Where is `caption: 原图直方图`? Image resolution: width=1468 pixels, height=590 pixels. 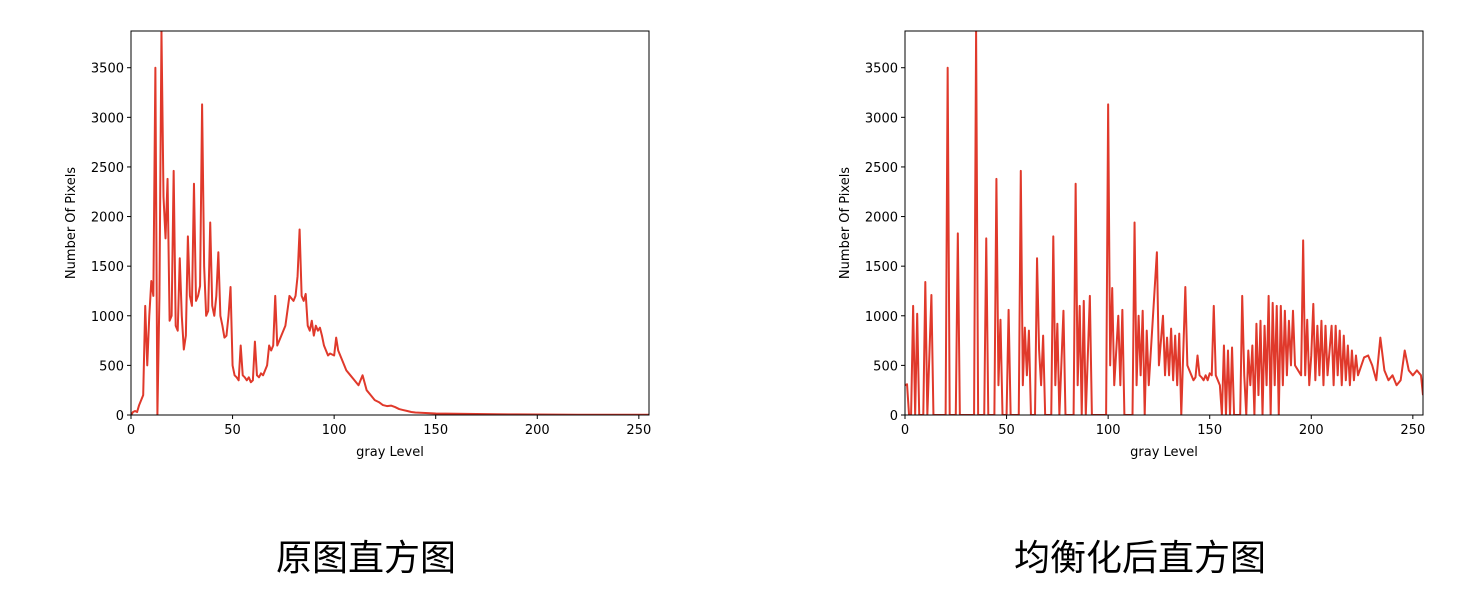 caption: 原图直方图 is located at coordinates (366, 558).